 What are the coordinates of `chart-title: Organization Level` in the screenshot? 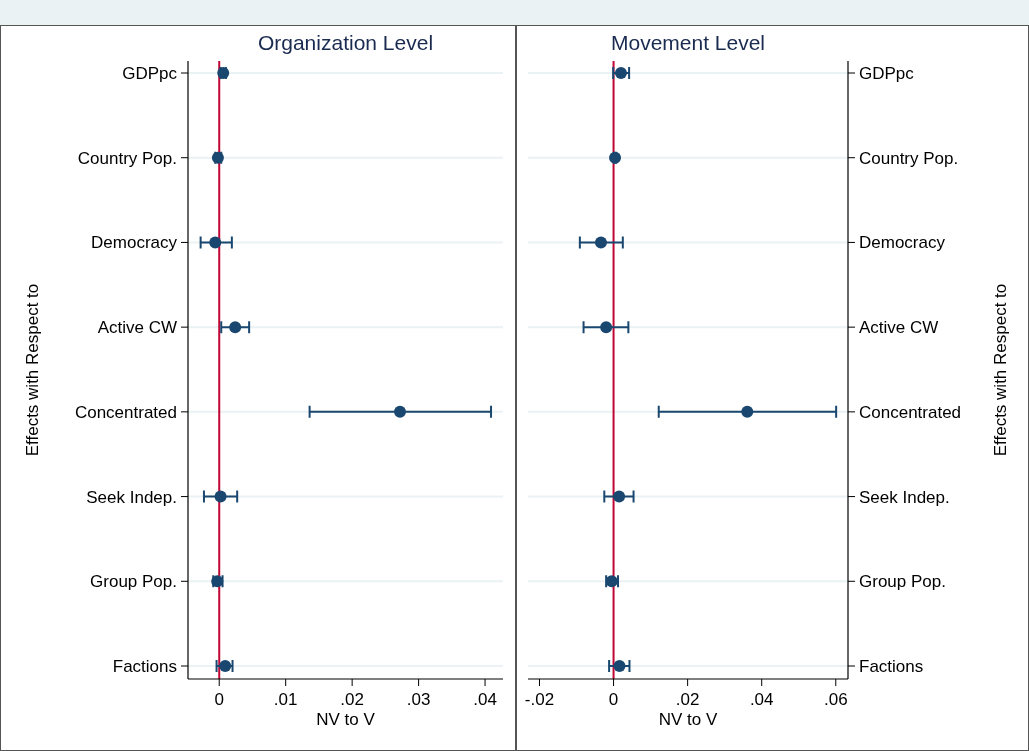 It's located at (345, 42).